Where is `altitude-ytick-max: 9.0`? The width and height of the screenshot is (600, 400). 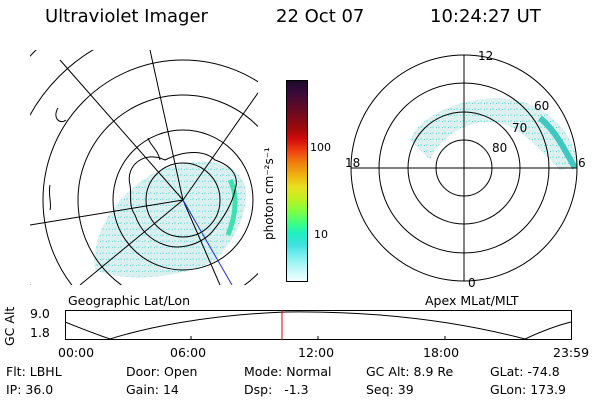
altitude-ytick-max: 9.0 is located at coordinates (40, 313).